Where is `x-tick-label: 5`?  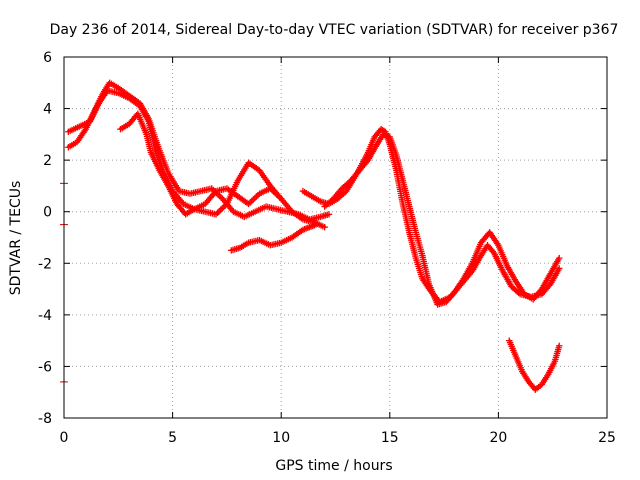
x-tick-label: 5 is located at coordinates (172, 438).